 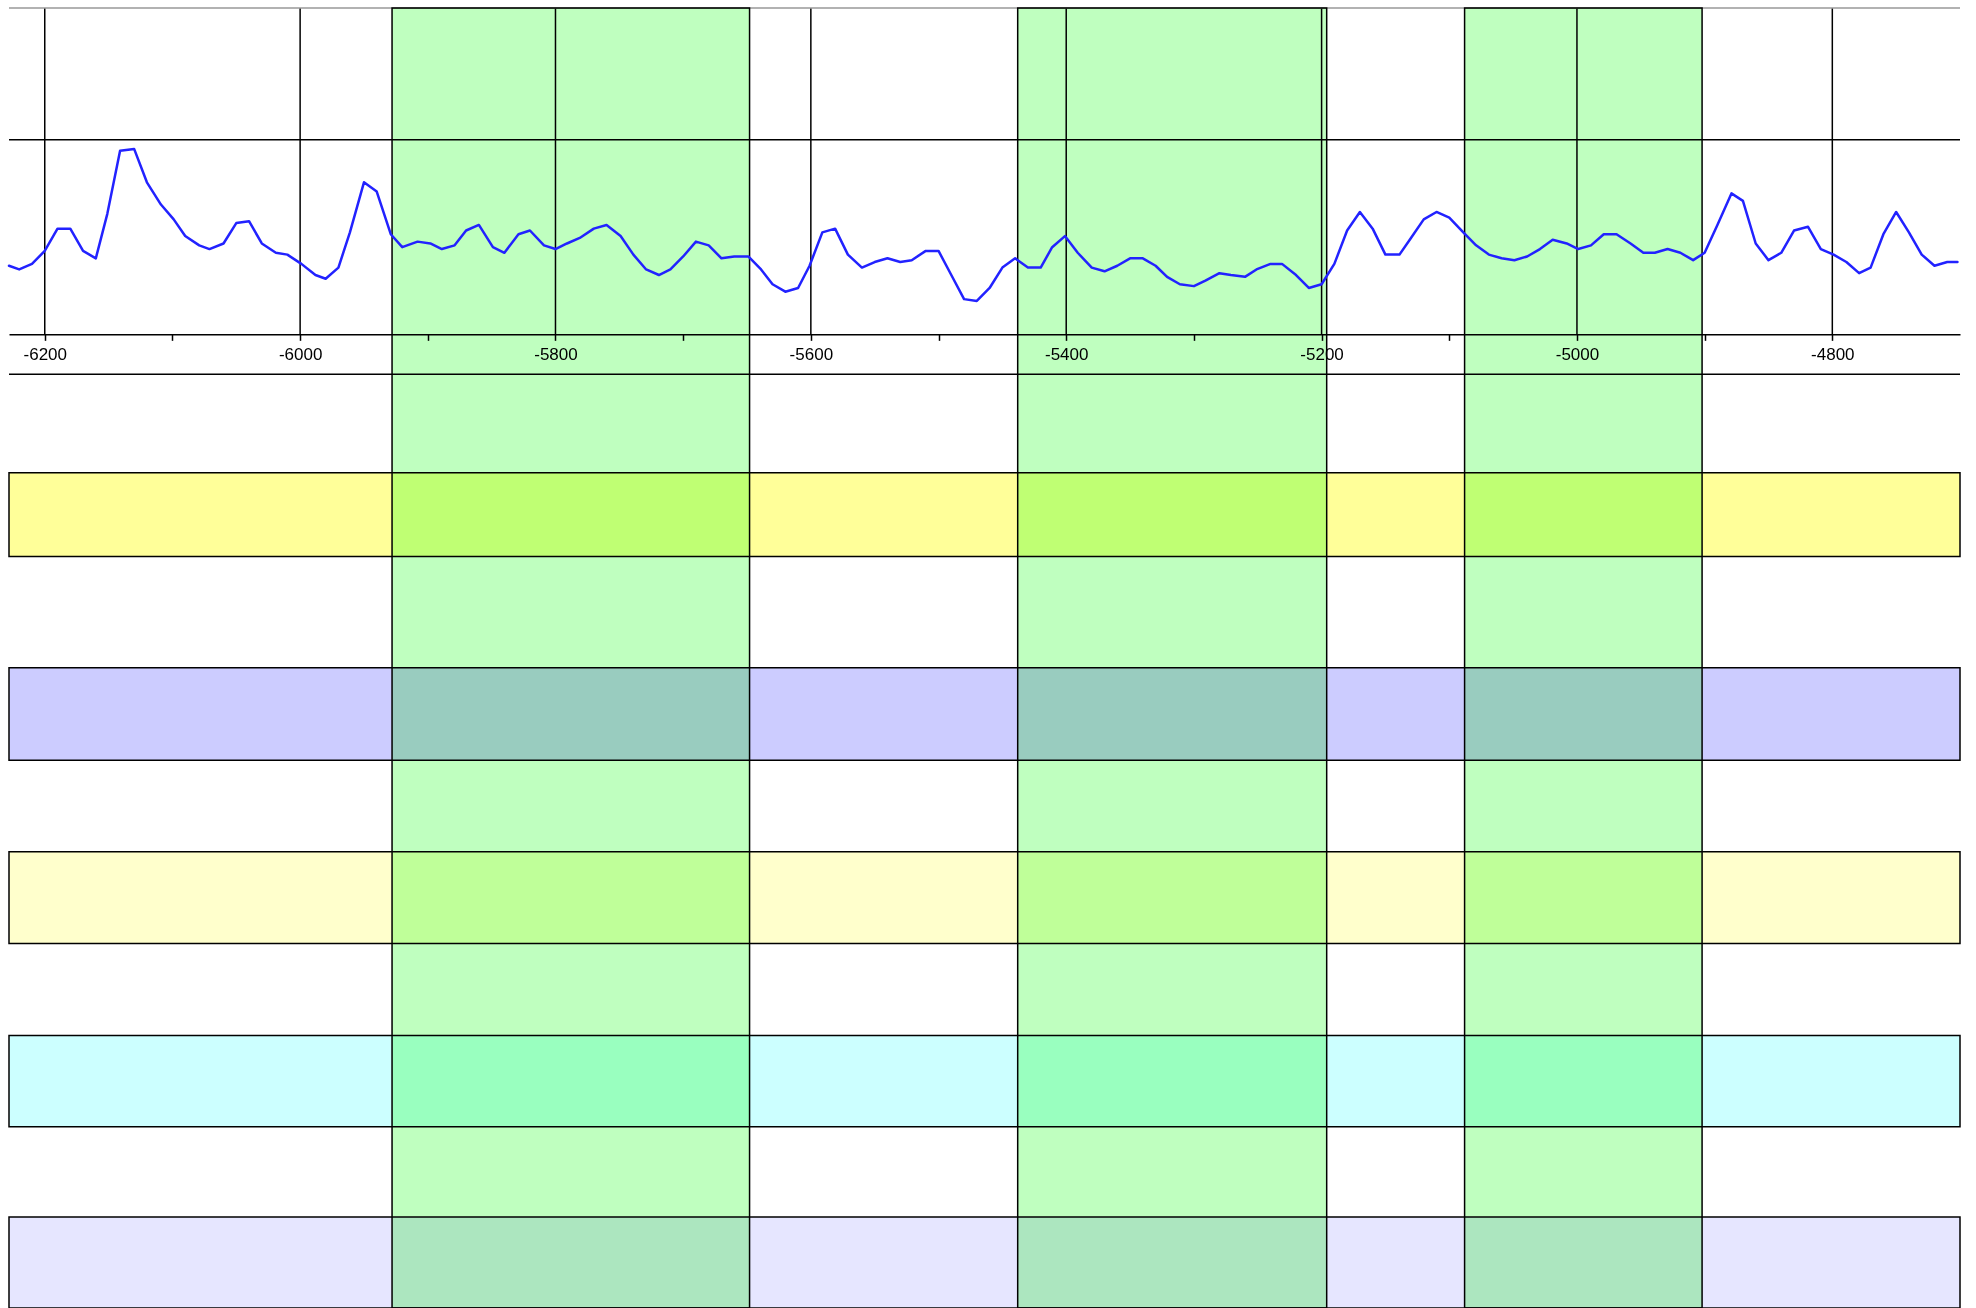 I want to click on x-tick-label: -5600, so click(x=811, y=354).